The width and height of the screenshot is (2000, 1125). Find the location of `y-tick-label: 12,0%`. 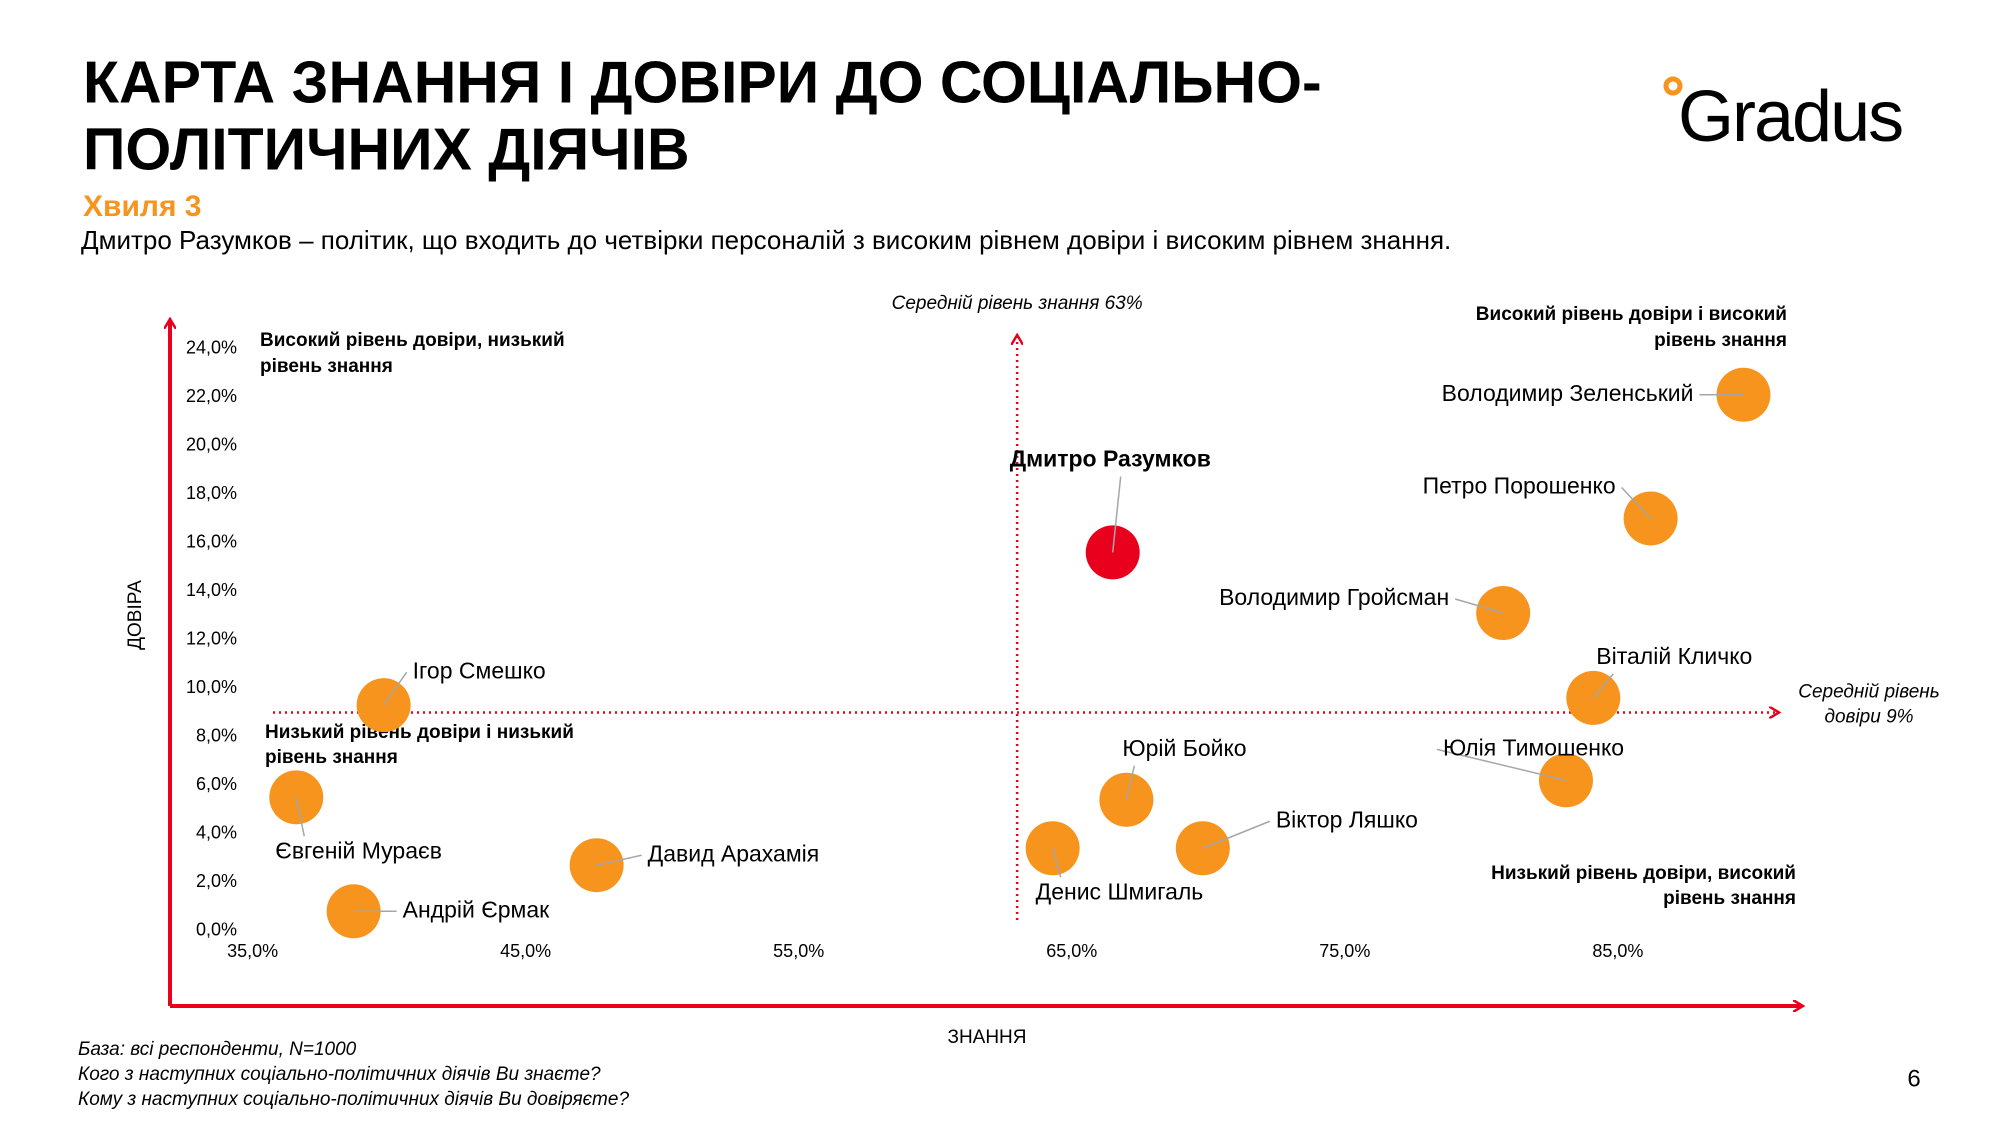

y-tick-label: 12,0% is located at coordinates (211, 638).